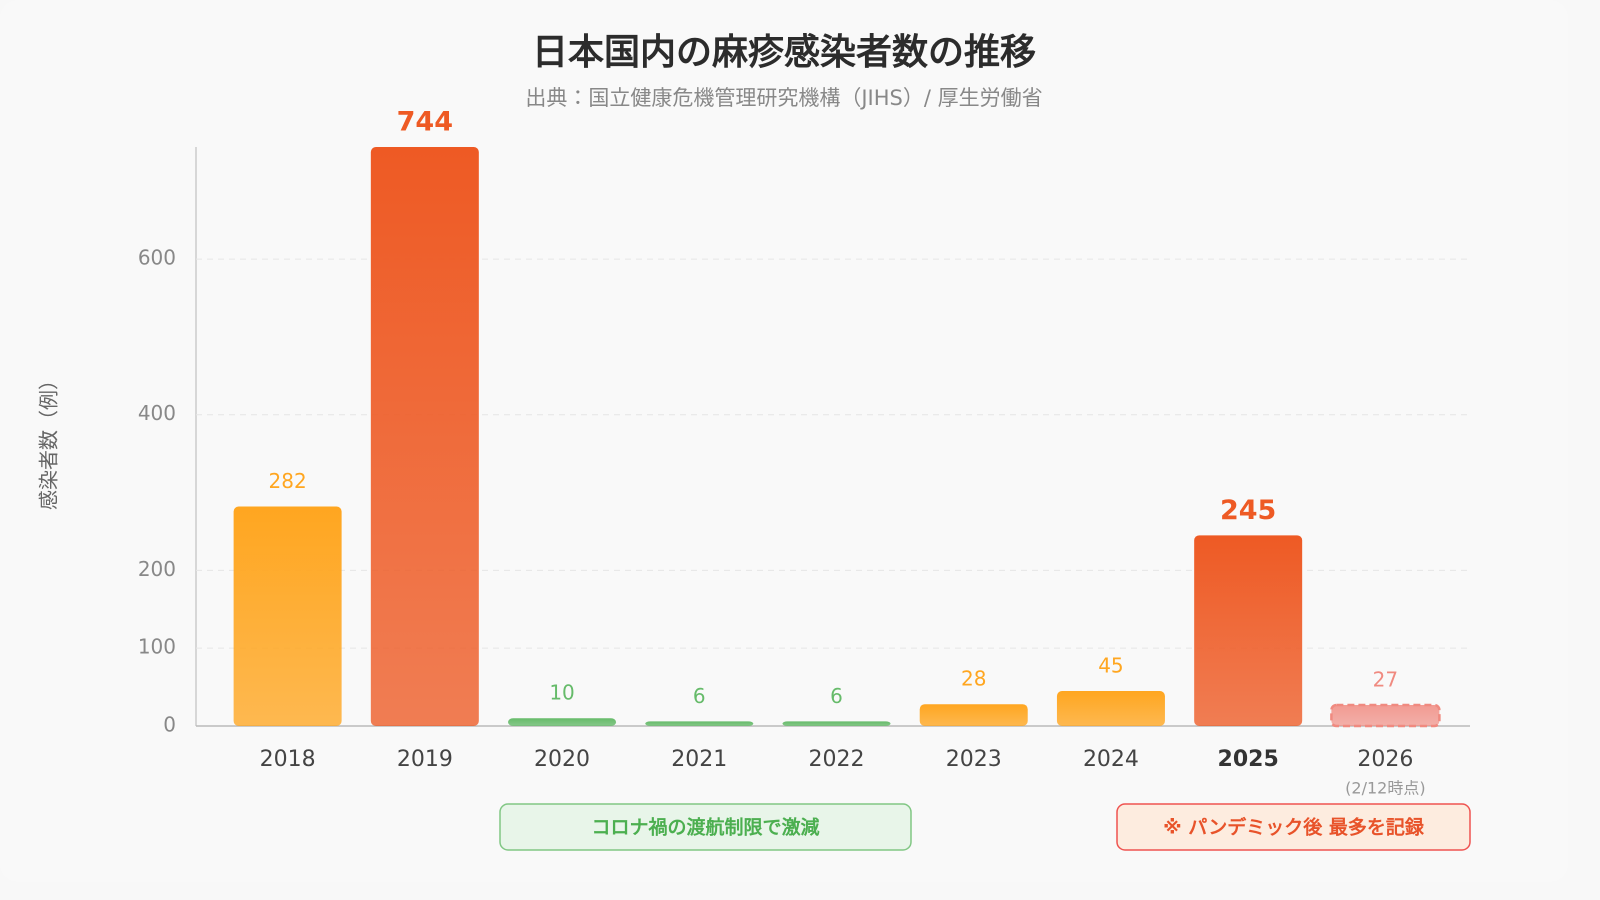  Describe the element at coordinates (49, 440) in the screenshot. I see `y-axis-label: 感染者数（例）` at that location.